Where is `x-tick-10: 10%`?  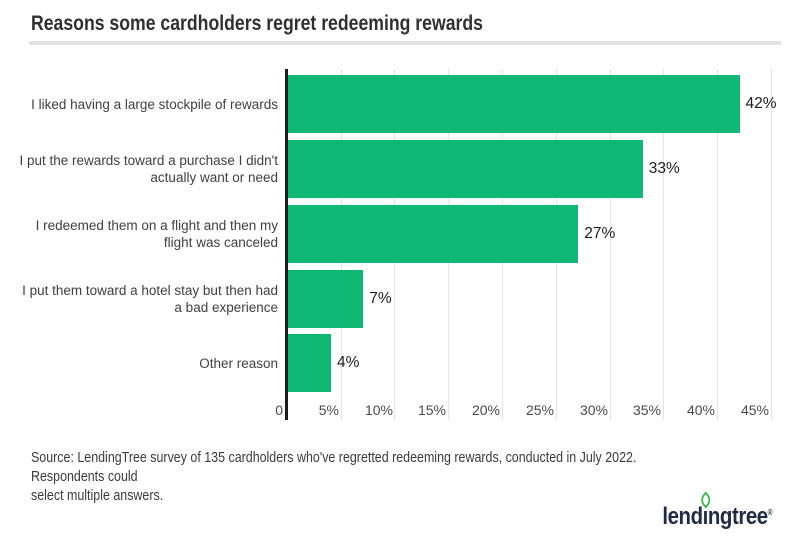 x-tick-10: 10% is located at coordinates (378, 410).